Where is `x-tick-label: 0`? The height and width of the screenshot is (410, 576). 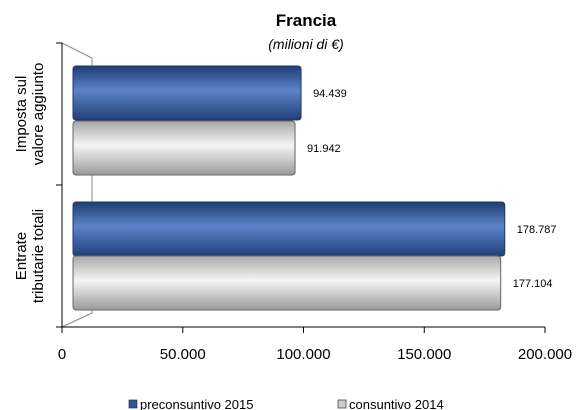 x-tick-label: 0 is located at coordinates (62, 354).